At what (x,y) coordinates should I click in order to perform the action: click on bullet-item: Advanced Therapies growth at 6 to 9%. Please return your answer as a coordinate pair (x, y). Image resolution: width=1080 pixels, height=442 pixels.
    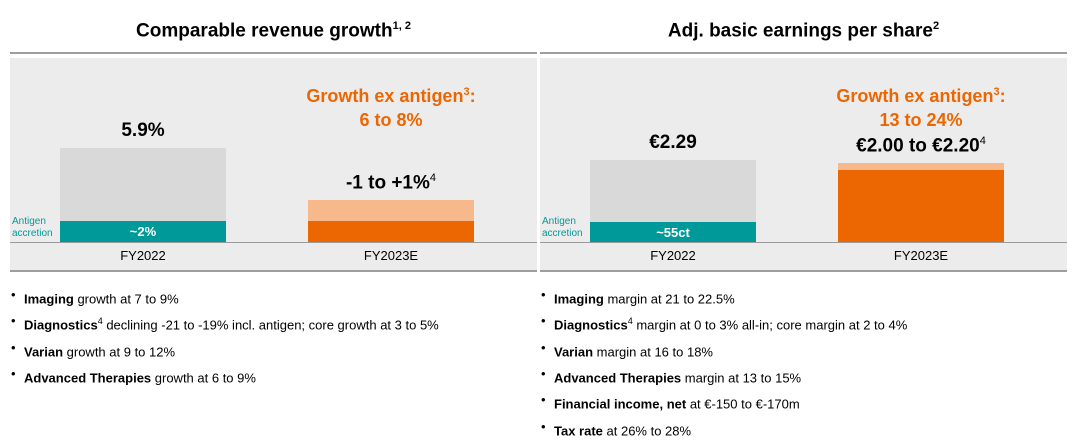
    Looking at the image, I should click on (225, 376).